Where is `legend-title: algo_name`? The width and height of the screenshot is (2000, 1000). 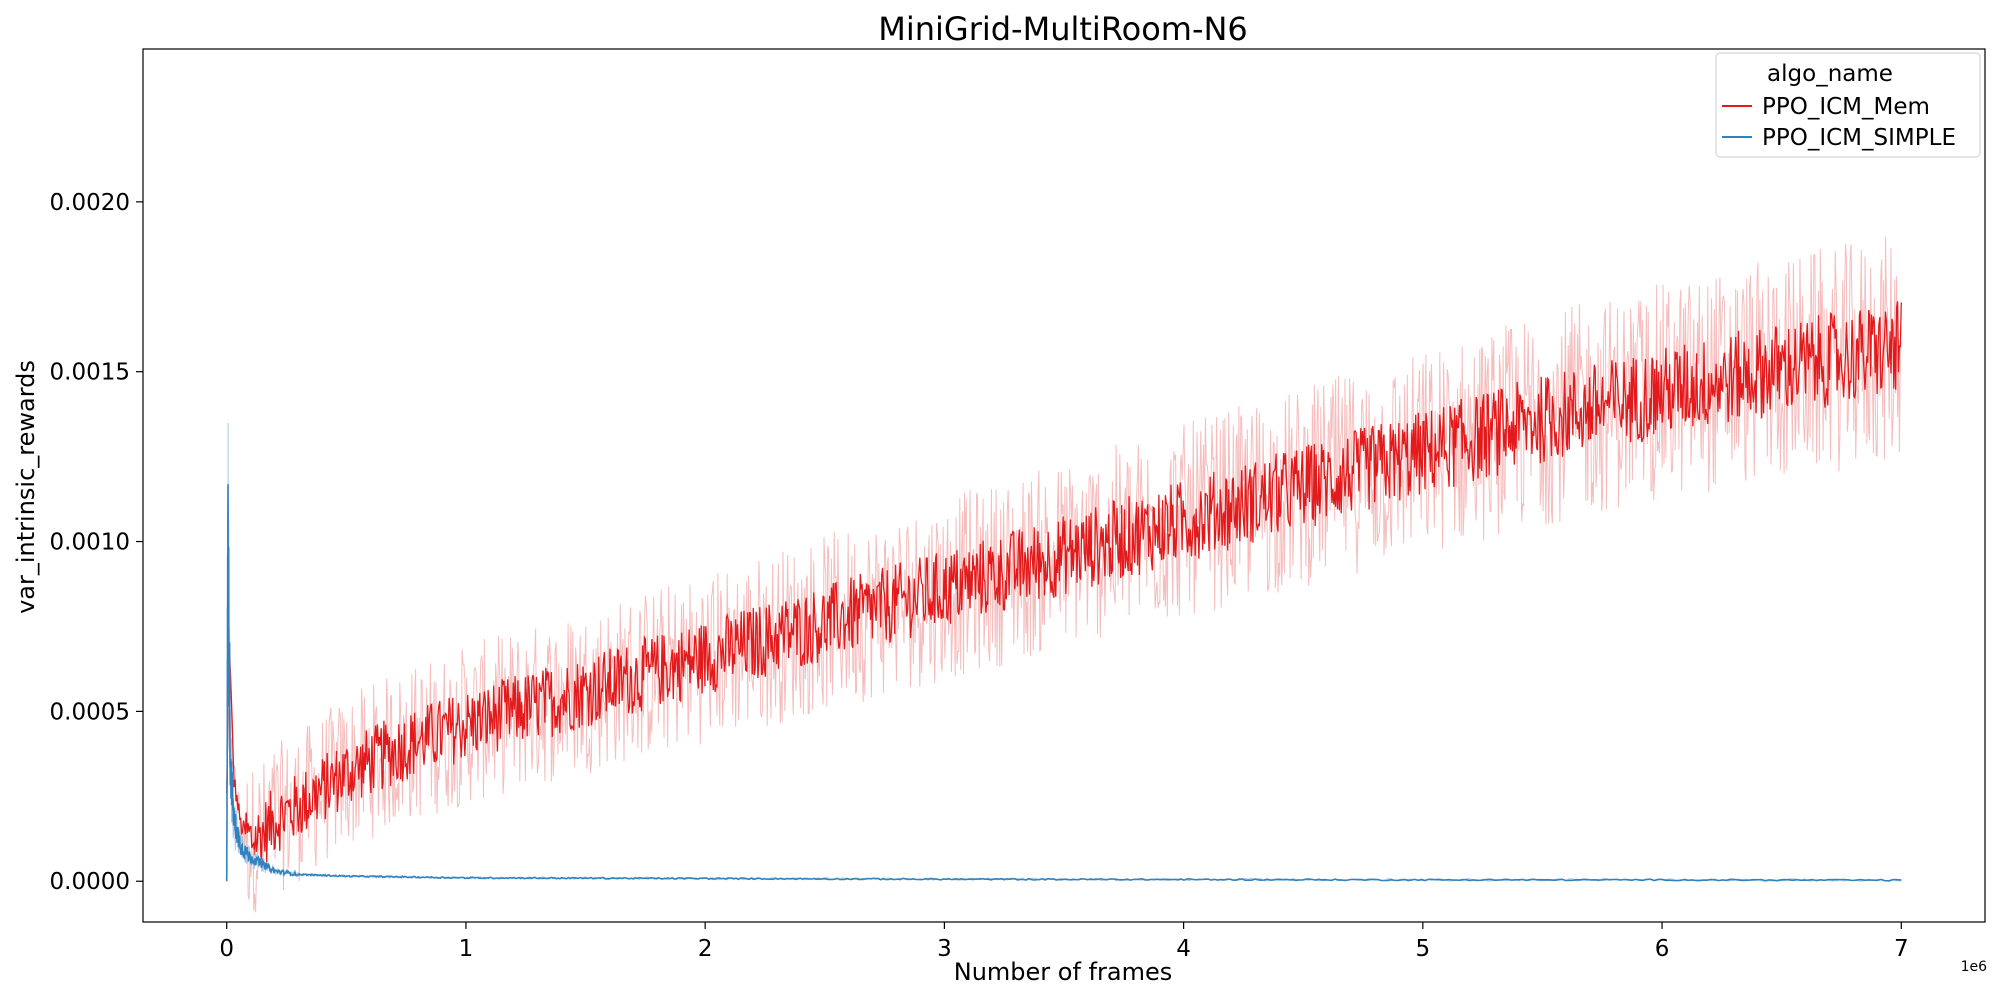
legend-title: algo_name is located at coordinates (1830, 74).